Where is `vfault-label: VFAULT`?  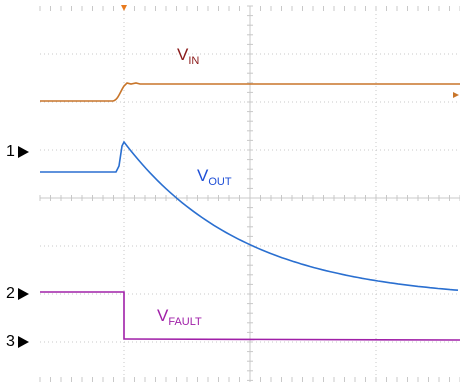 vfault-label: VFAULT is located at coordinates (179, 317).